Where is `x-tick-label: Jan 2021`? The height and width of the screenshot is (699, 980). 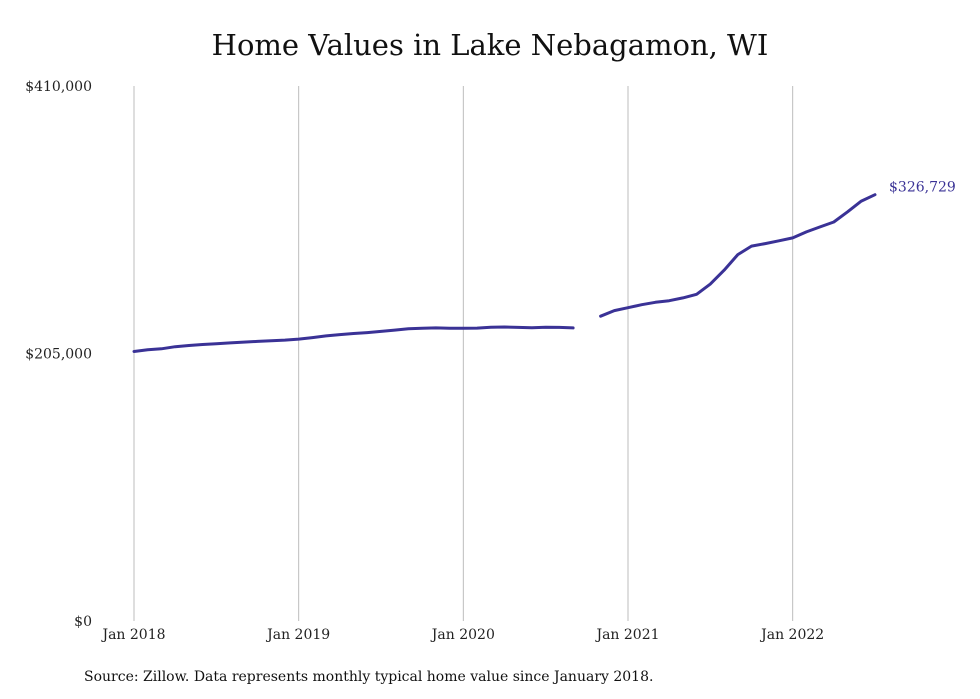 x-tick-label: Jan 2021 is located at coordinates (626, 635).